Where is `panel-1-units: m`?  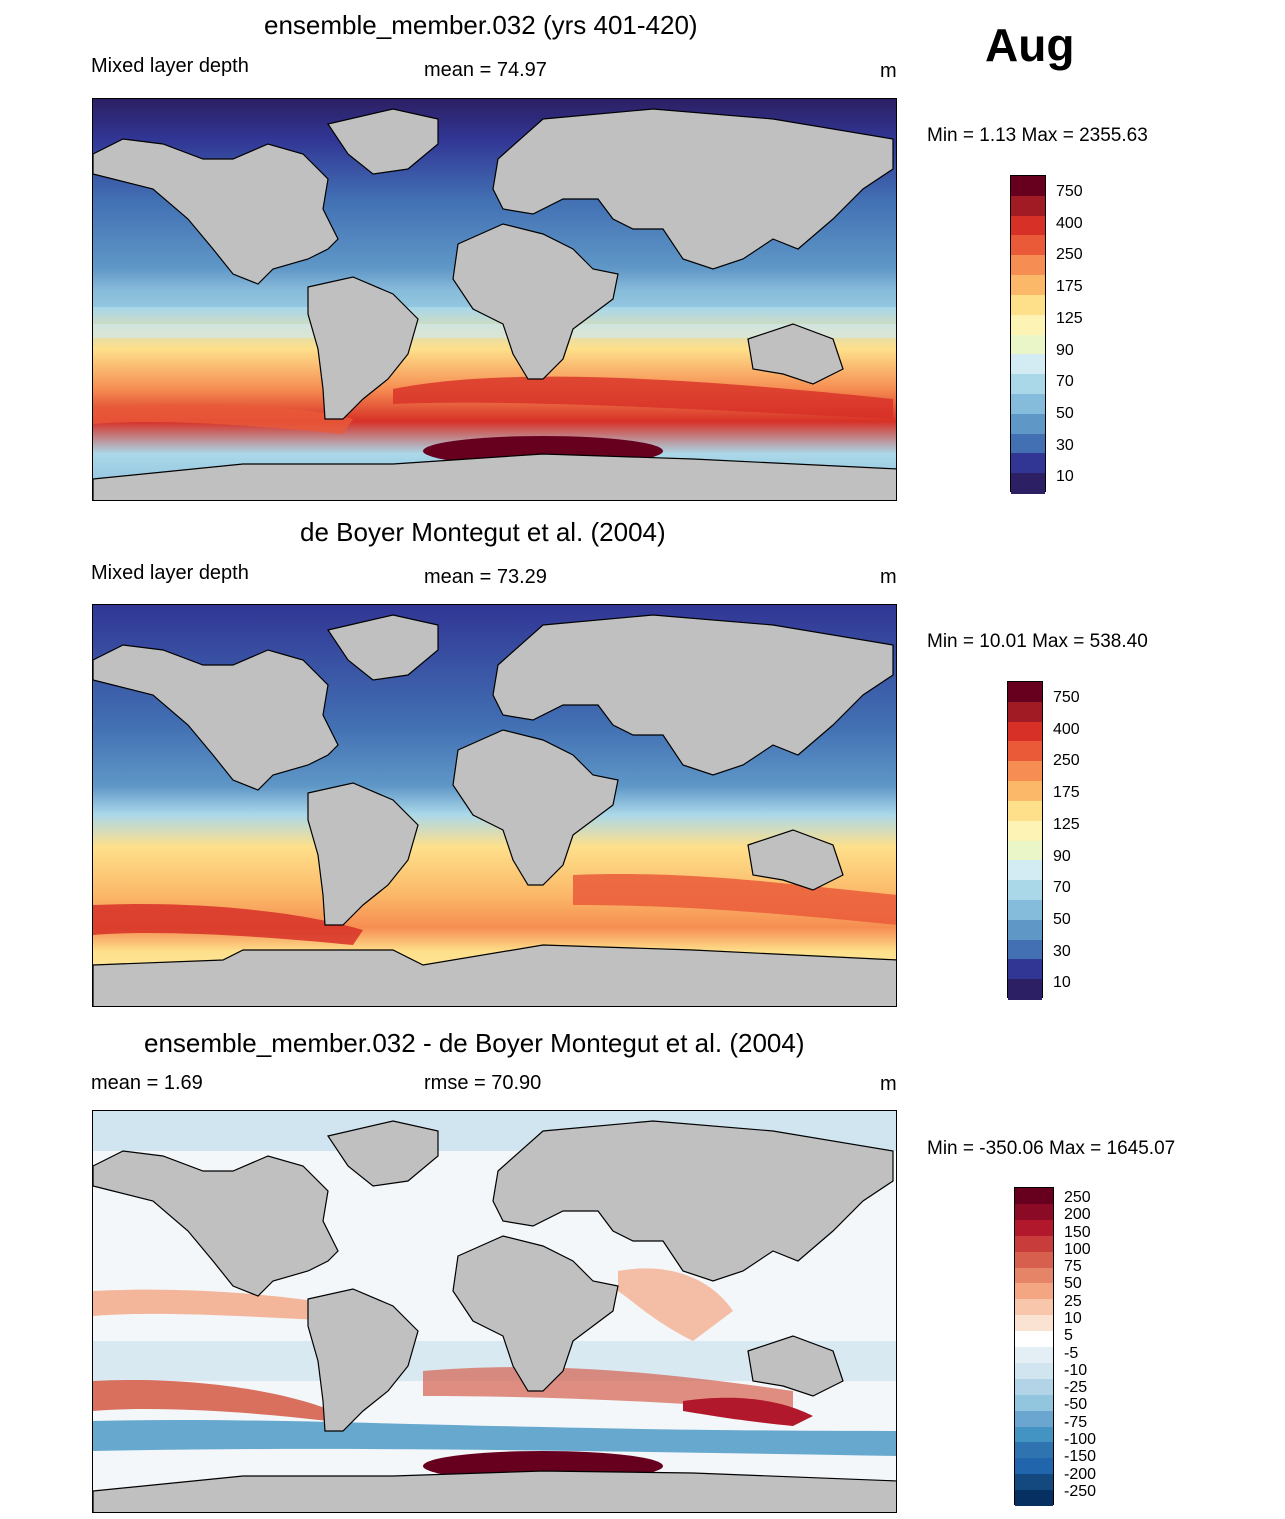 panel-1-units: m is located at coordinates (888, 71).